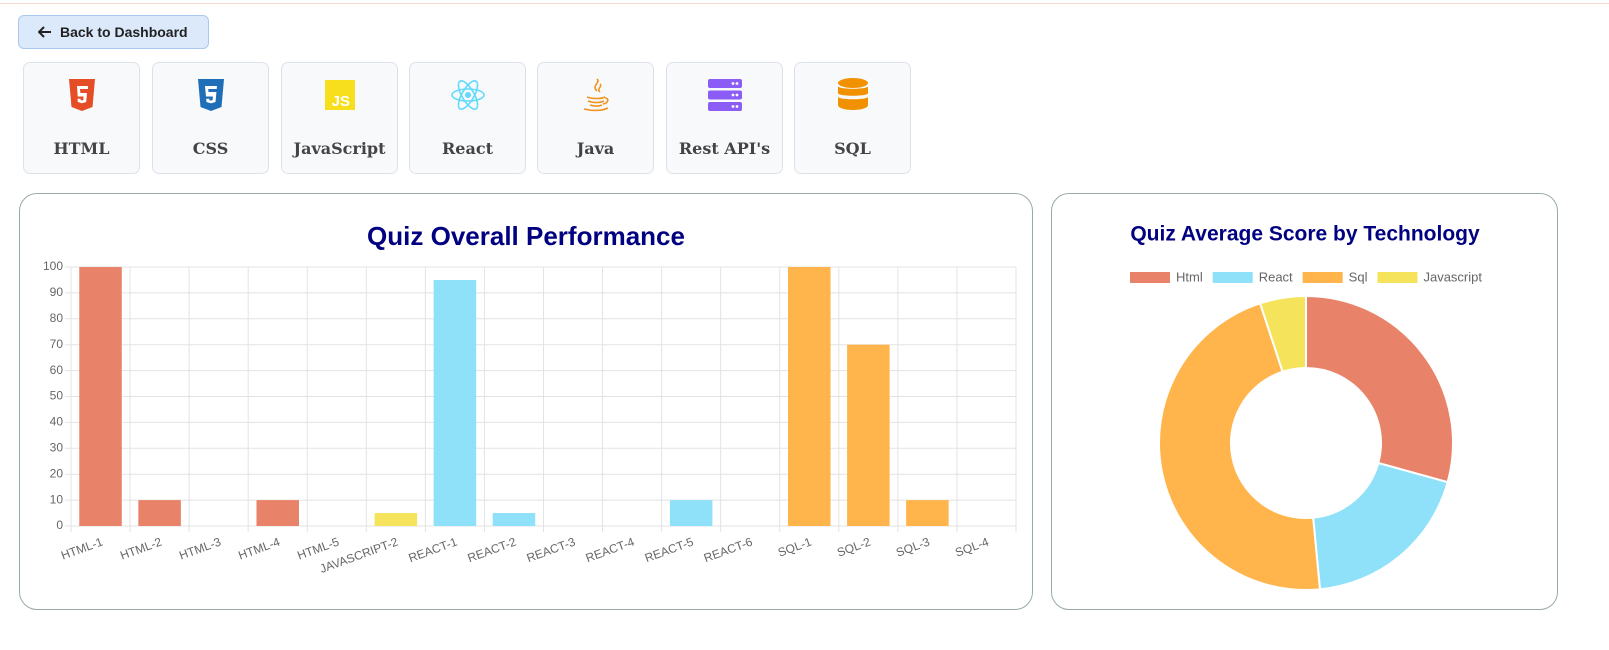  Describe the element at coordinates (53, 266) in the screenshot. I see `y-tick-label: 100` at that location.